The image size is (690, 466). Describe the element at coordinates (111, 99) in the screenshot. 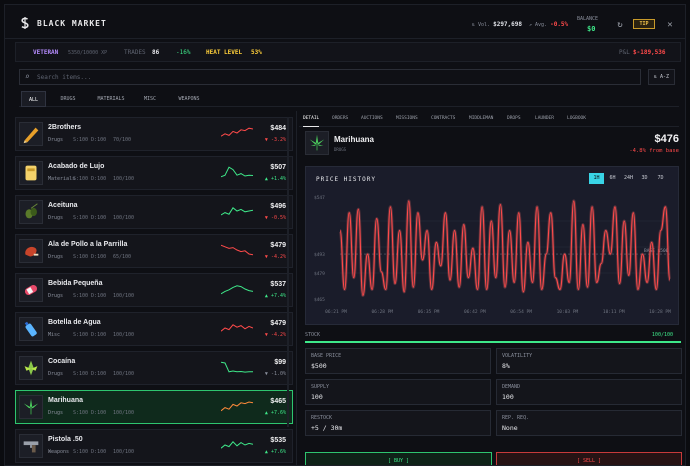

I see `tab-materials: MATERIALS` at that location.